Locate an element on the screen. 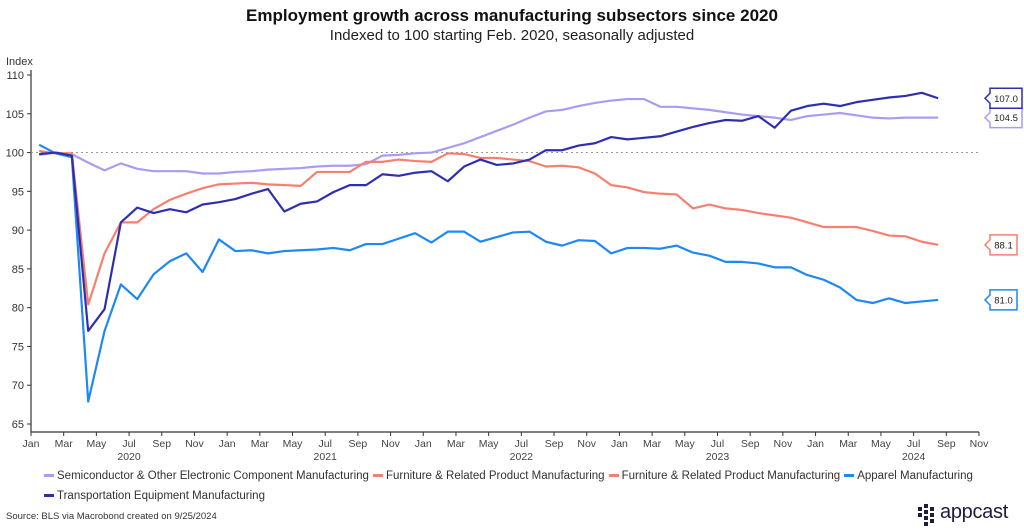  appcast-logo: appcast is located at coordinates (968, 513).